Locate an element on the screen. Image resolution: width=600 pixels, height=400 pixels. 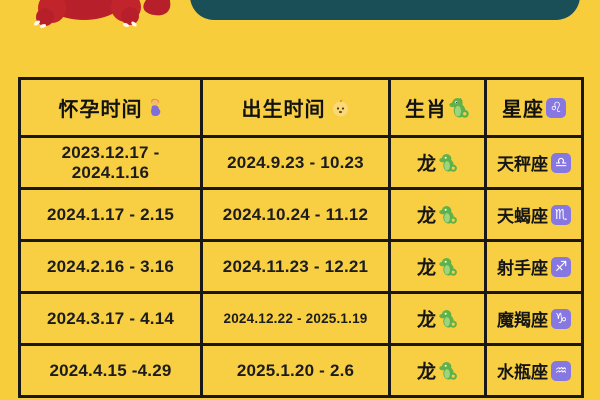
zodiac-label: 生肖 is located at coordinates (426, 110).